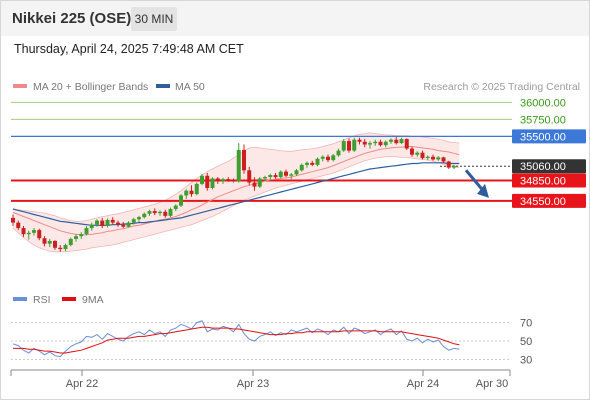  Describe the element at coordinates (20, 299) in the screenshot. I see `rsi-legend-swatch` at that location.